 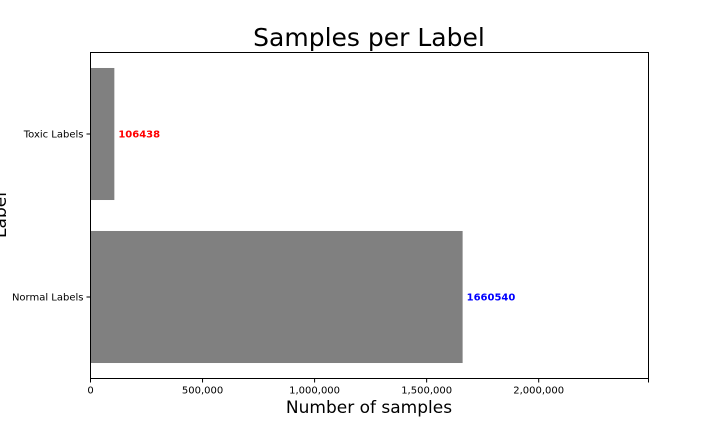 What do you see at coordinates (5, 215) in the screenshot?
I see `y-axis-title: Label` at bounding box center [5, 215].